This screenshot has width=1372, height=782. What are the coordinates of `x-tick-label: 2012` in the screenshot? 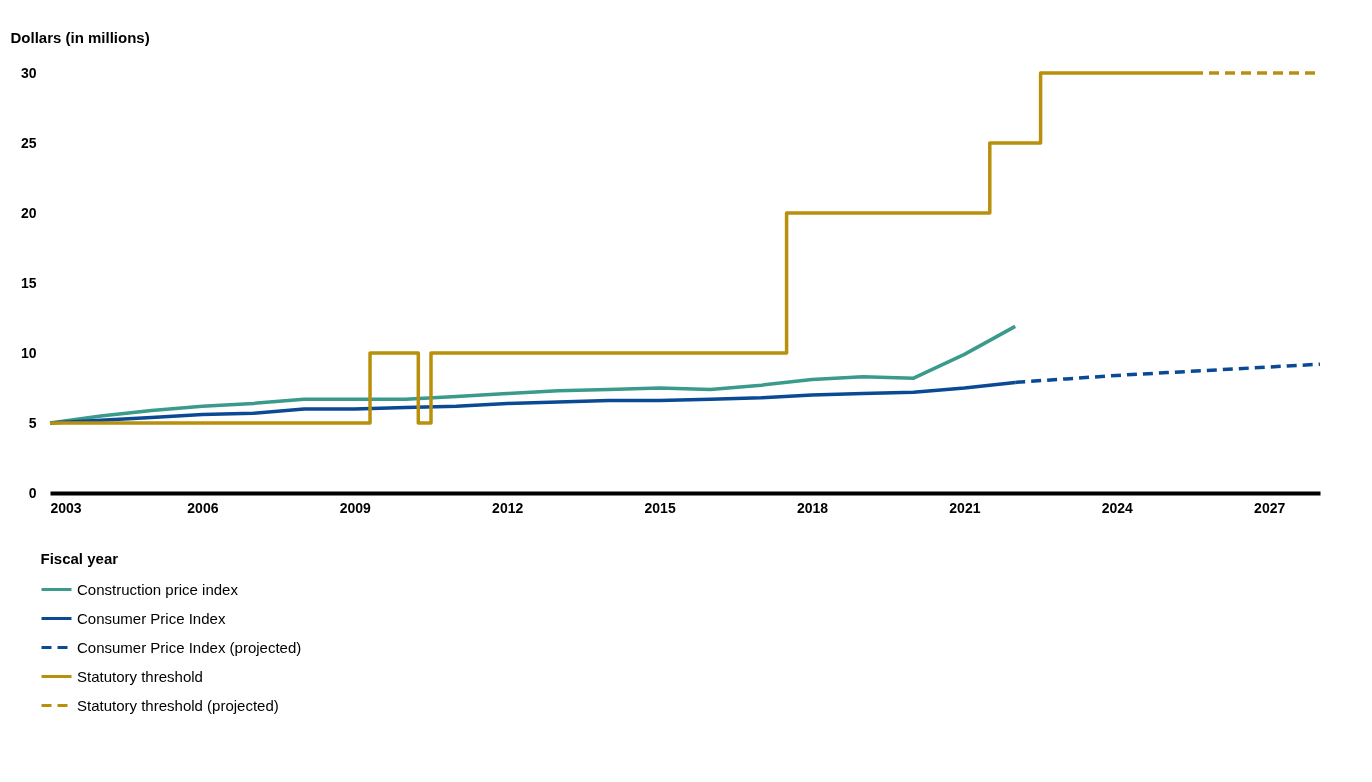 It's located at (508, 507).